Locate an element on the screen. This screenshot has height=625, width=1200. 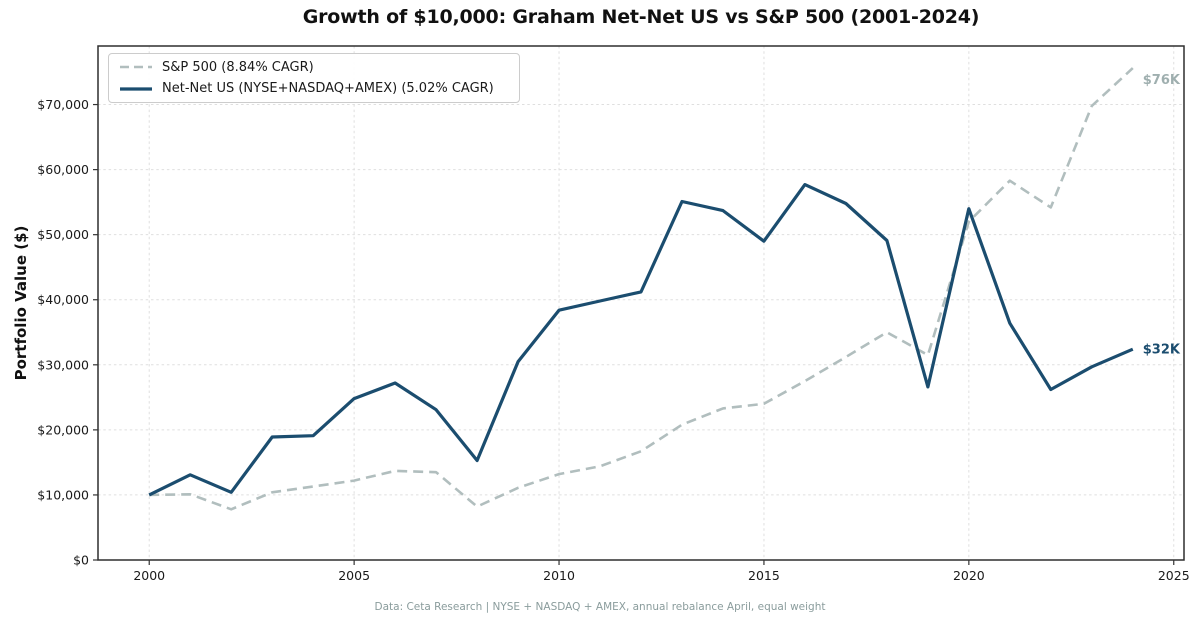
y-tick-label: $30,000 is located at coordinates (63, 364).